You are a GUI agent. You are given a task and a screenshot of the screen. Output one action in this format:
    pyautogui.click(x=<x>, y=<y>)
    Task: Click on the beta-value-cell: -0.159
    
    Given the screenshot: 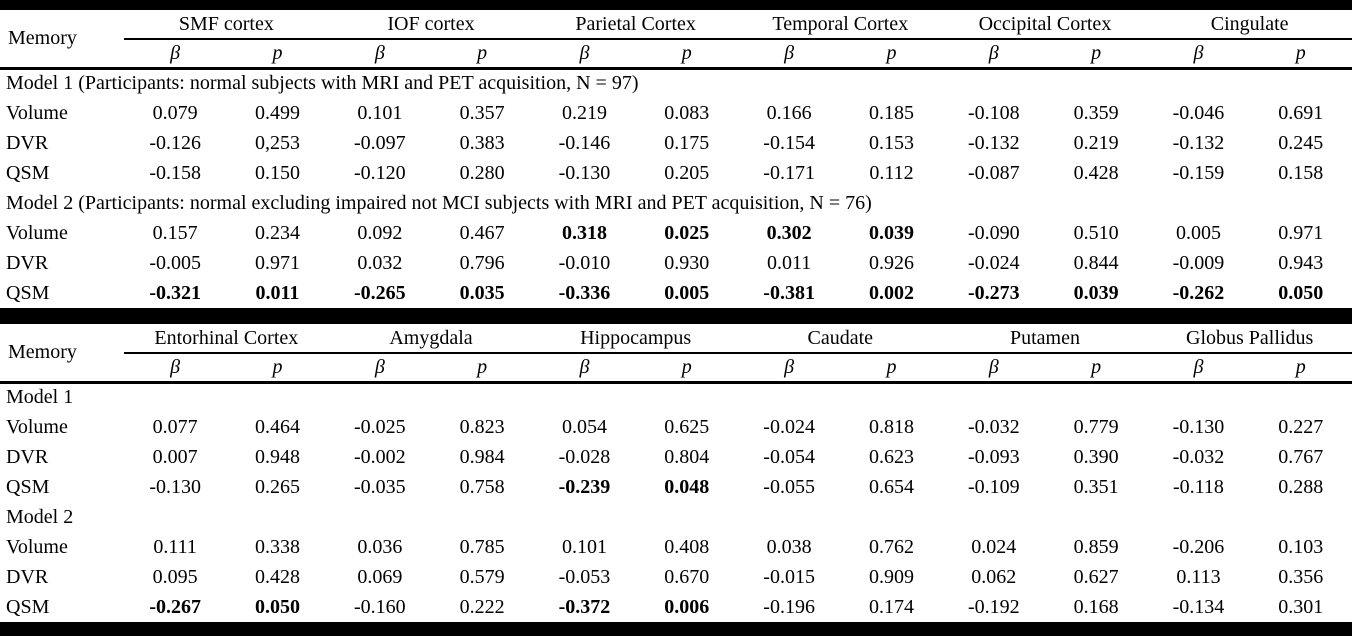 What is the action you would take?
    pyautogui.click(x=1198, y=172)
    